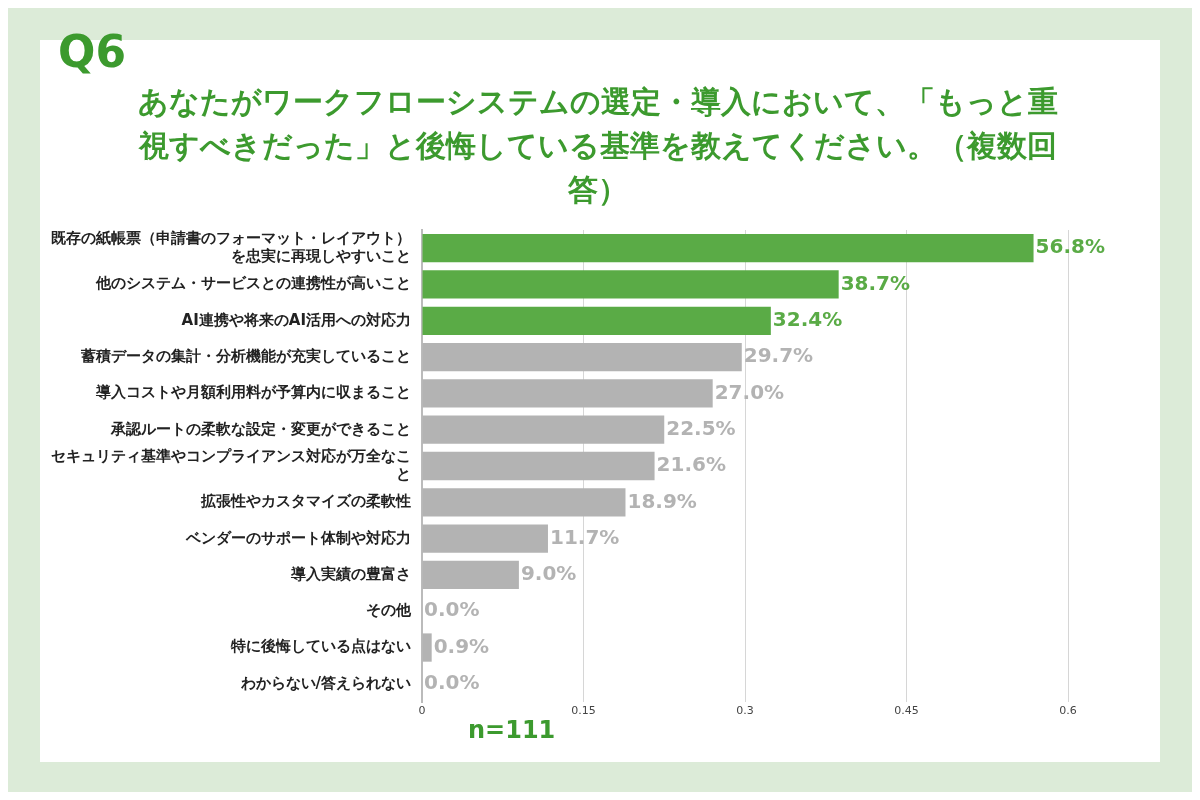 The height and width of the screenshot is (800, 1200). What do you see at coordinates (1068, 711) in the screenshot?
I see `x-tick-label: 0.6` at bounding box center [1068, 711].